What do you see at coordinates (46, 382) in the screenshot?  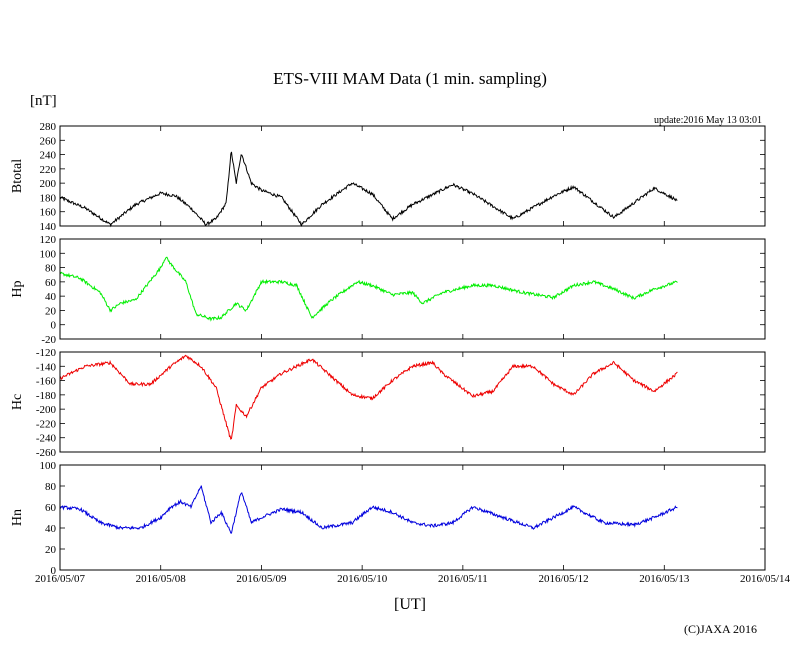 I see `y-tick-label: -160` at bounding box center [46, 382].